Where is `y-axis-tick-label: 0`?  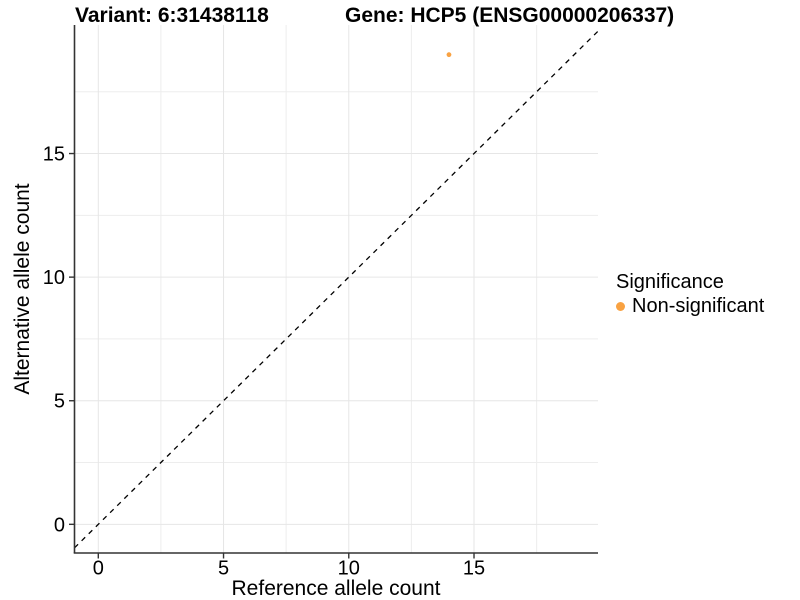 y-axis-tick-label: 0 is located at coordinates (59, 525).